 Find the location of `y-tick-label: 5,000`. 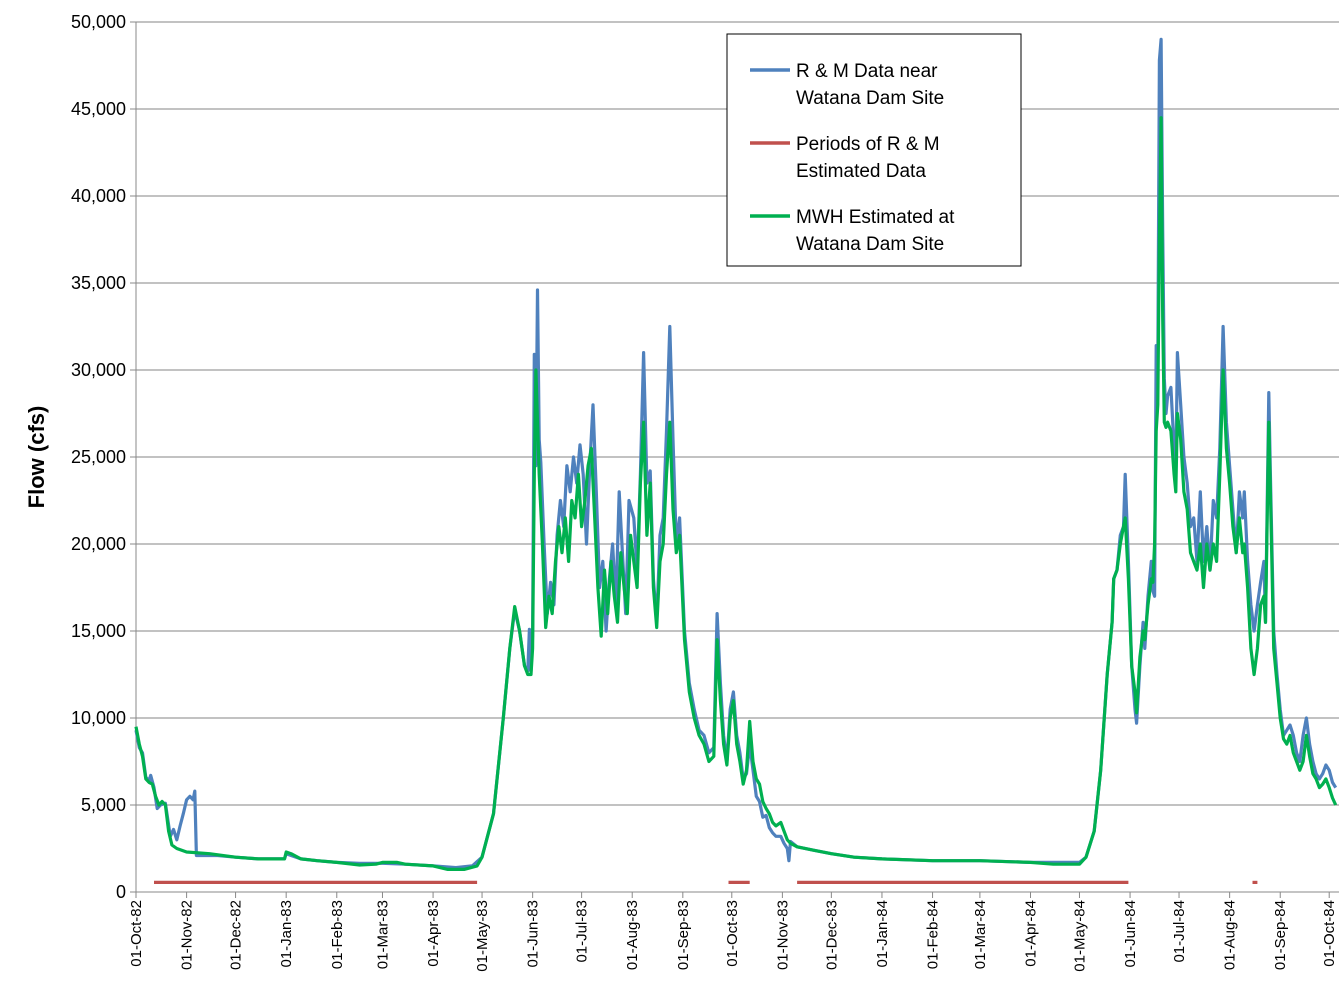

y-tick-label: 5,000 is located at coordinates (103, 805).